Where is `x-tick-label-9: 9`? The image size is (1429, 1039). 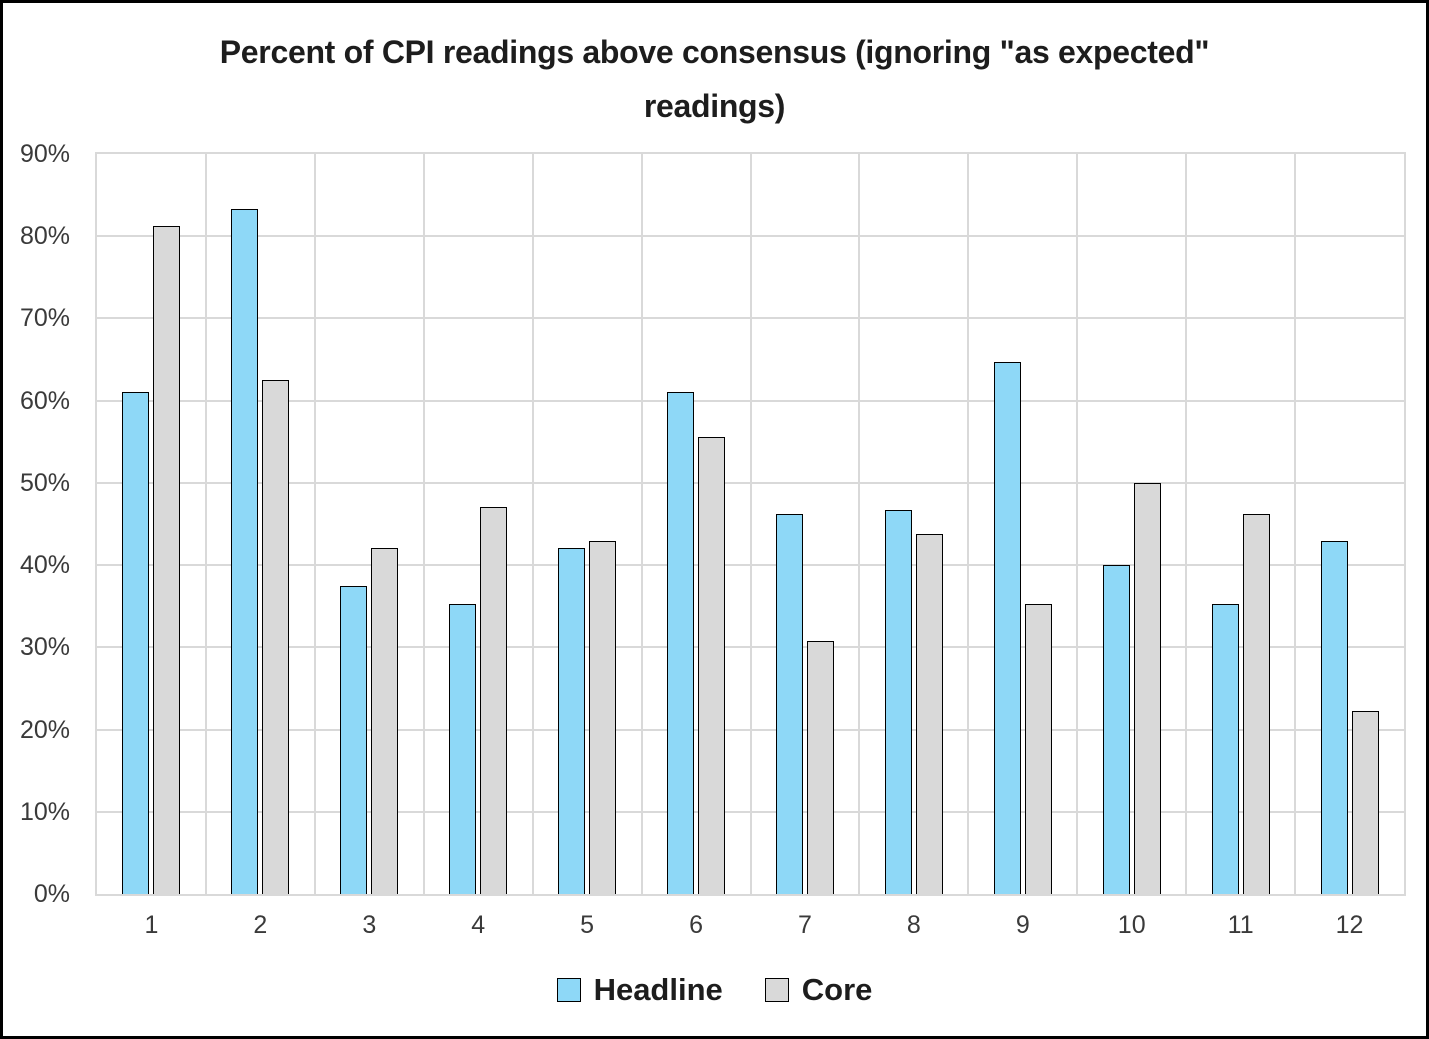 x-tick-label-9: 9 is located at coordinates (1022, 925).